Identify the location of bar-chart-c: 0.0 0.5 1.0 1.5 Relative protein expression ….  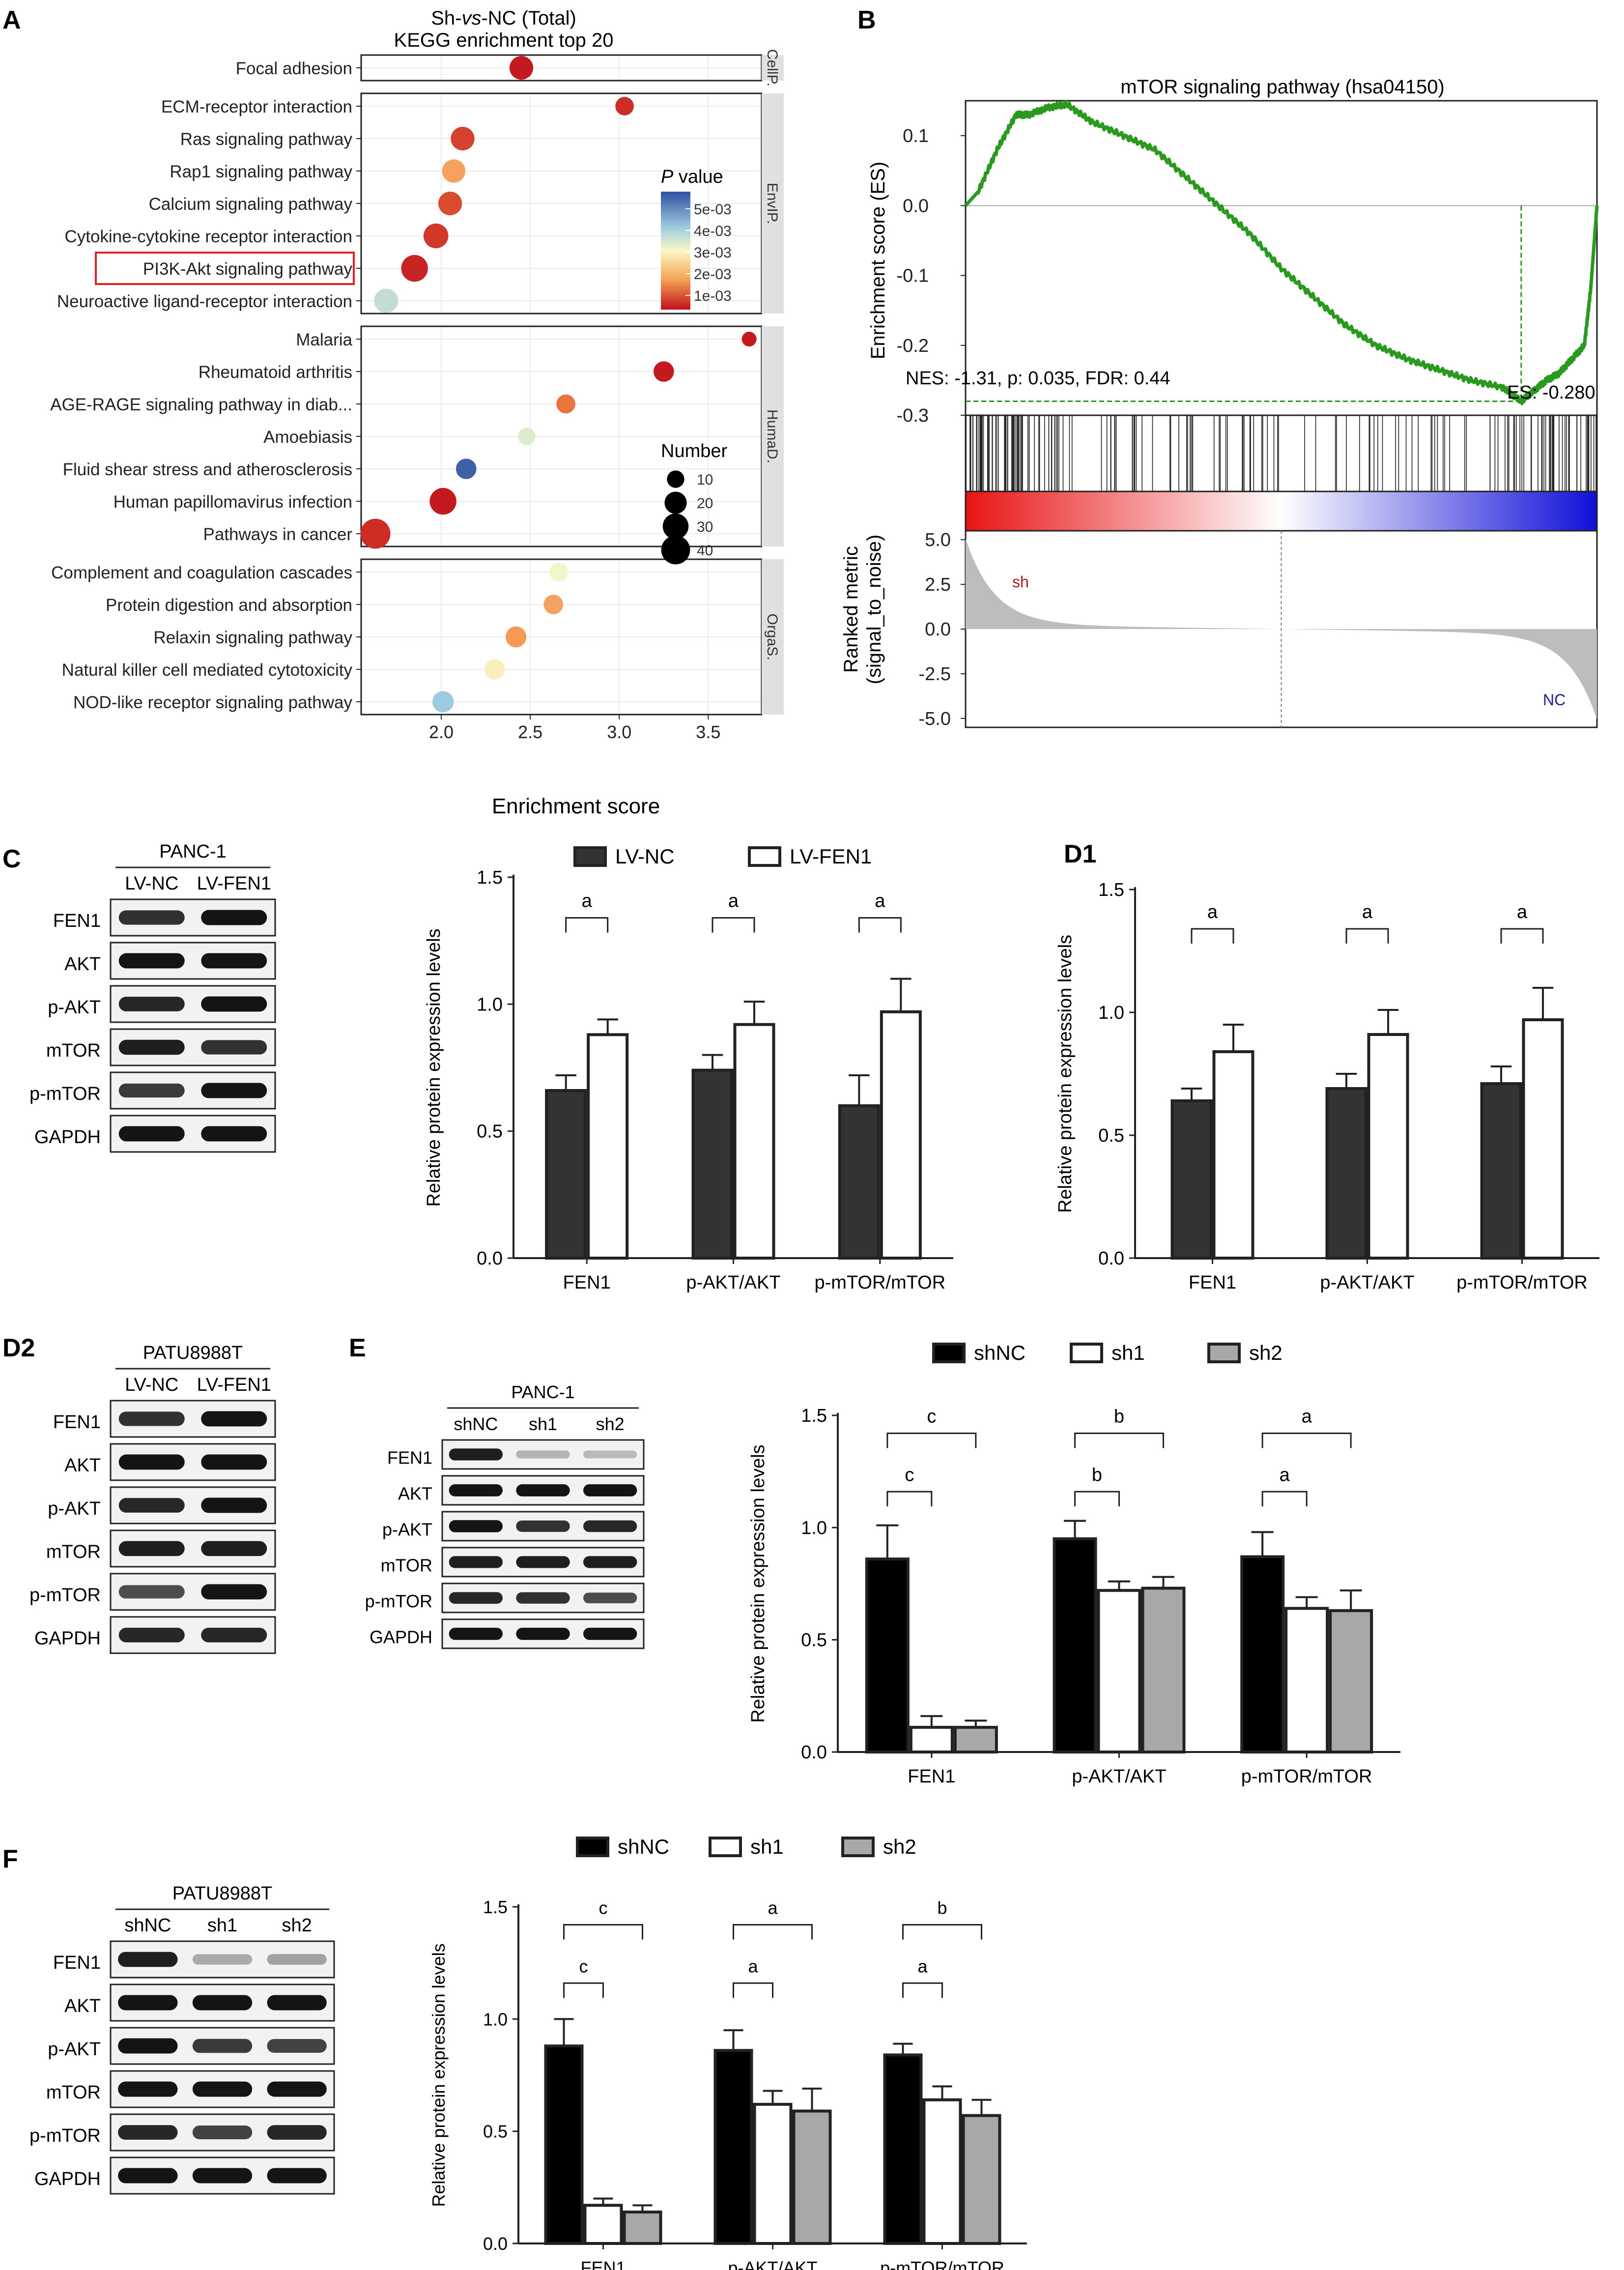
(688, 1069).